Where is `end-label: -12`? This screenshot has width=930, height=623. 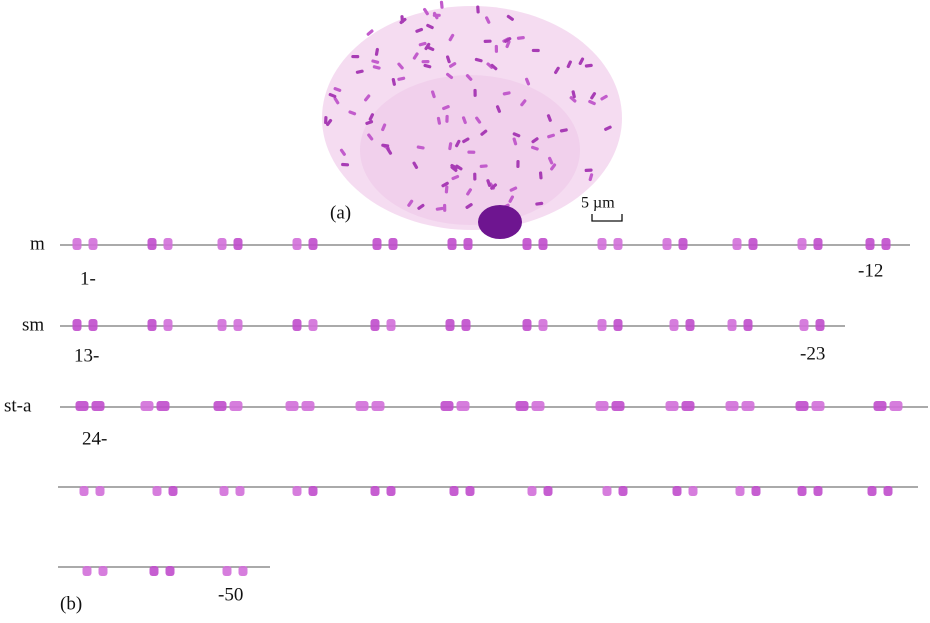 end-label: -12 is located at coordinates (870, 270).